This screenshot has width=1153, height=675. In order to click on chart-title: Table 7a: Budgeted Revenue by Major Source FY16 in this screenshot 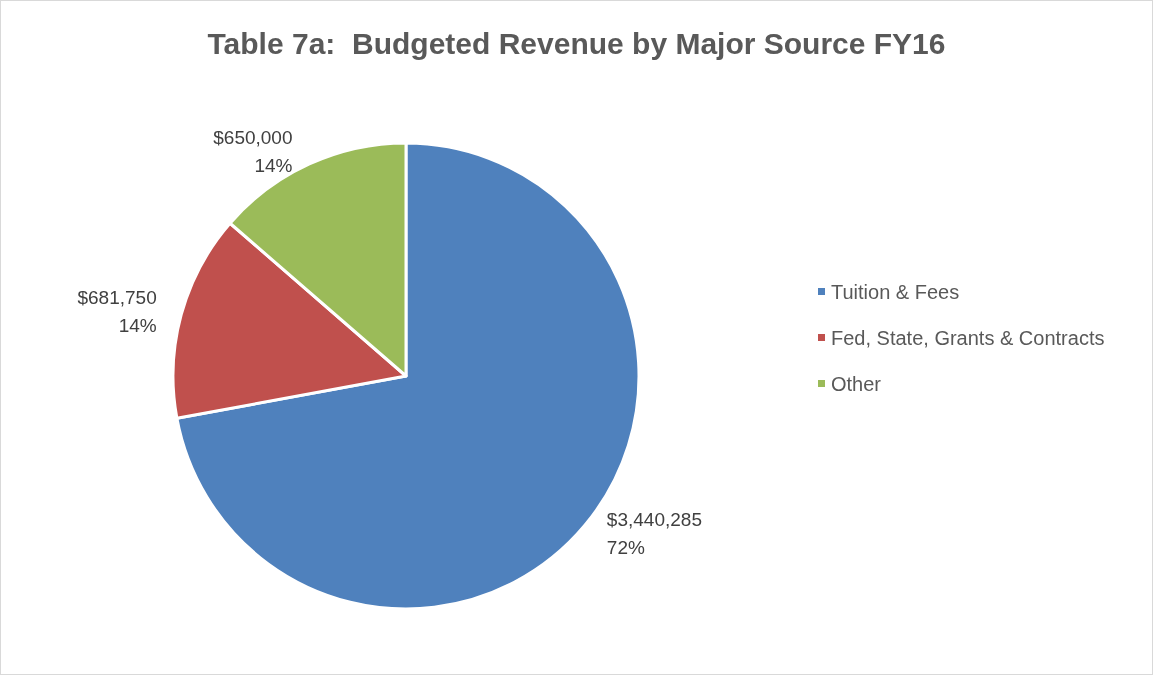, I will do `click(576, 43)`.